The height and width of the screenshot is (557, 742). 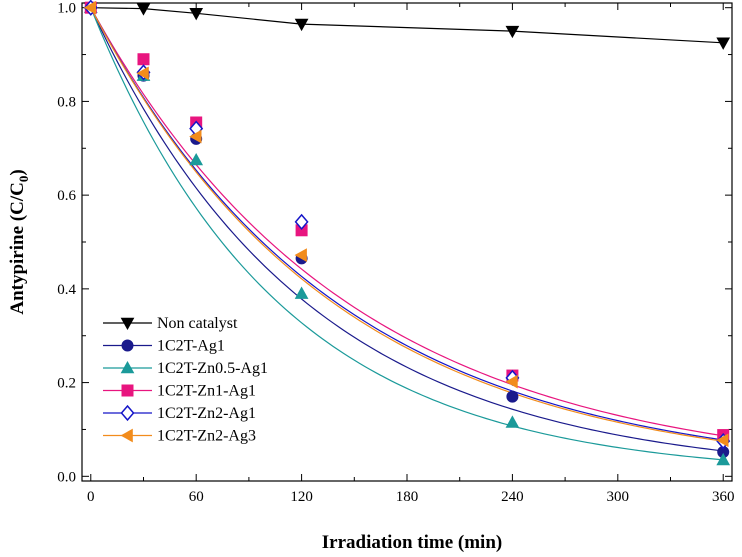 I want to click on y-tick-label: 0.2, so click(x=66, y=384).